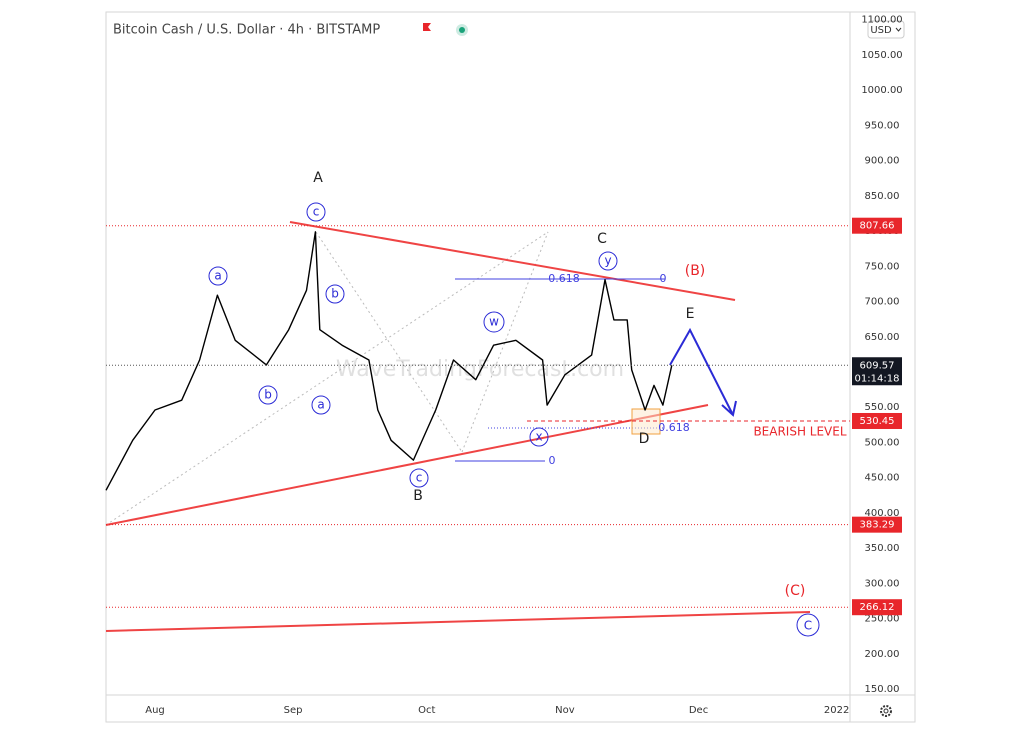 This screenshot has width=1024, height=736. Describe the element at coordinates (877, 371) in the screenshot. I see `last-price-tag` at that location.